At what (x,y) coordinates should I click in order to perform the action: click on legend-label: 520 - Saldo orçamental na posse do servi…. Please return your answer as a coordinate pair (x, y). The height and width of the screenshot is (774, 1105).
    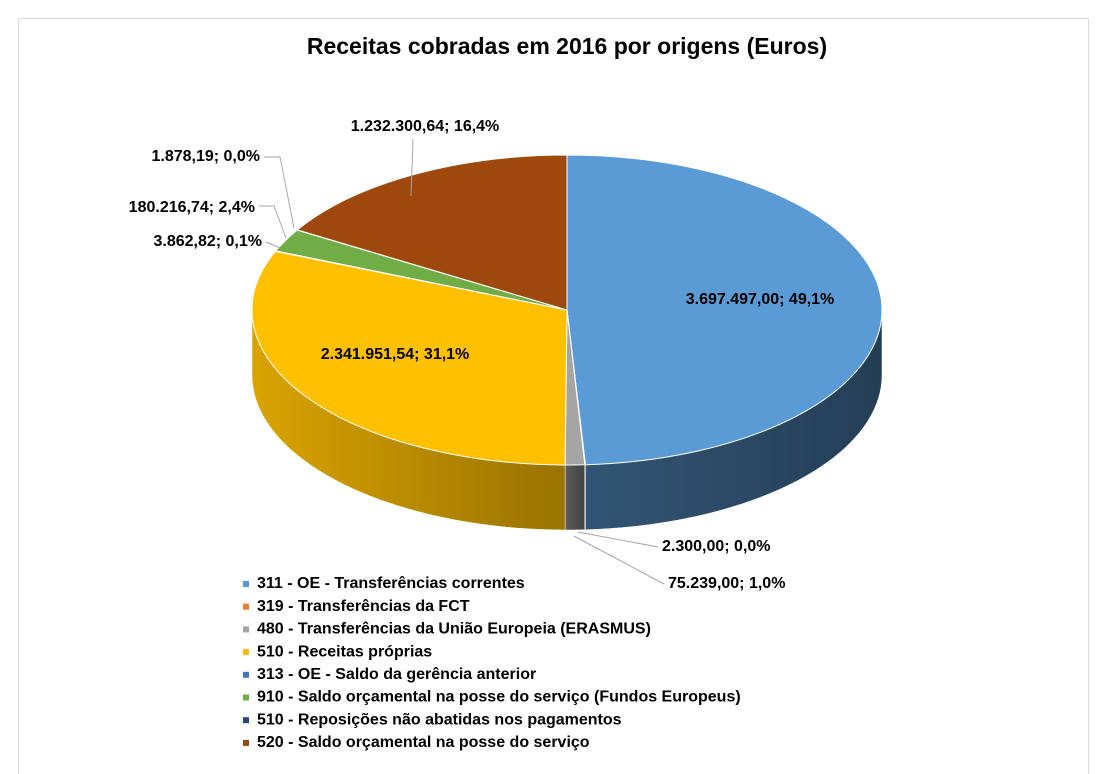
    Looking at the image, I should click on (423, 742).